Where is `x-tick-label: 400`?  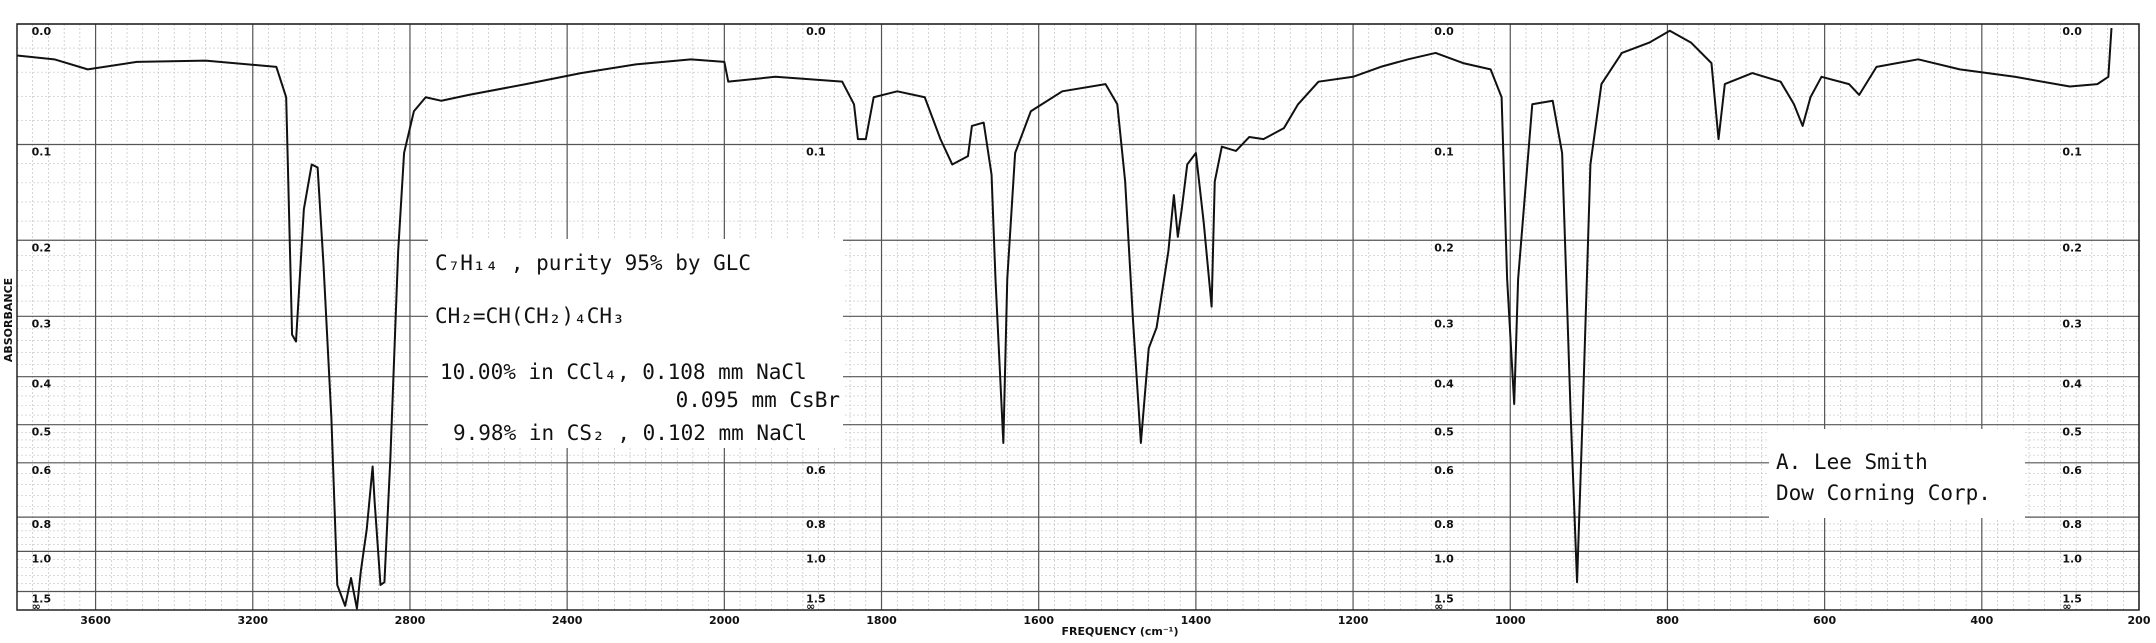 x-tick-label: 400 is located at coordinates (1981, 620).